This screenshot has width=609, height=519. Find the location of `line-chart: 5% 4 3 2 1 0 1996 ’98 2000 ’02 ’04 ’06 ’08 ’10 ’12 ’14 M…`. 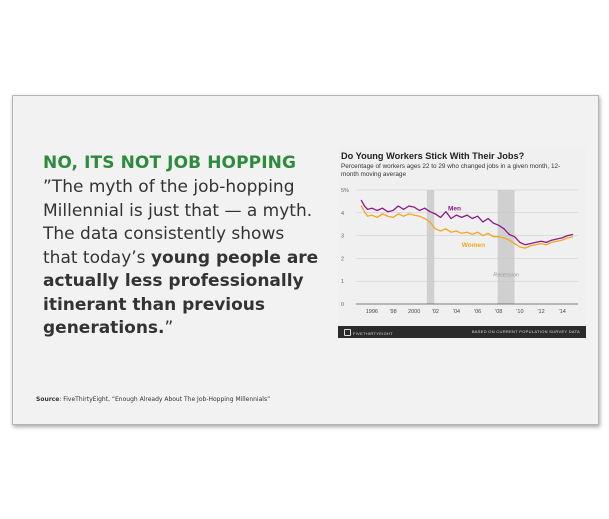

line-chart: 5% 4 3 2 1 0 1996 ’98 2000 ’02 ’04 ’06 ’08 ’10 ’12 ’14 M… is located at coordinates (459, 251).